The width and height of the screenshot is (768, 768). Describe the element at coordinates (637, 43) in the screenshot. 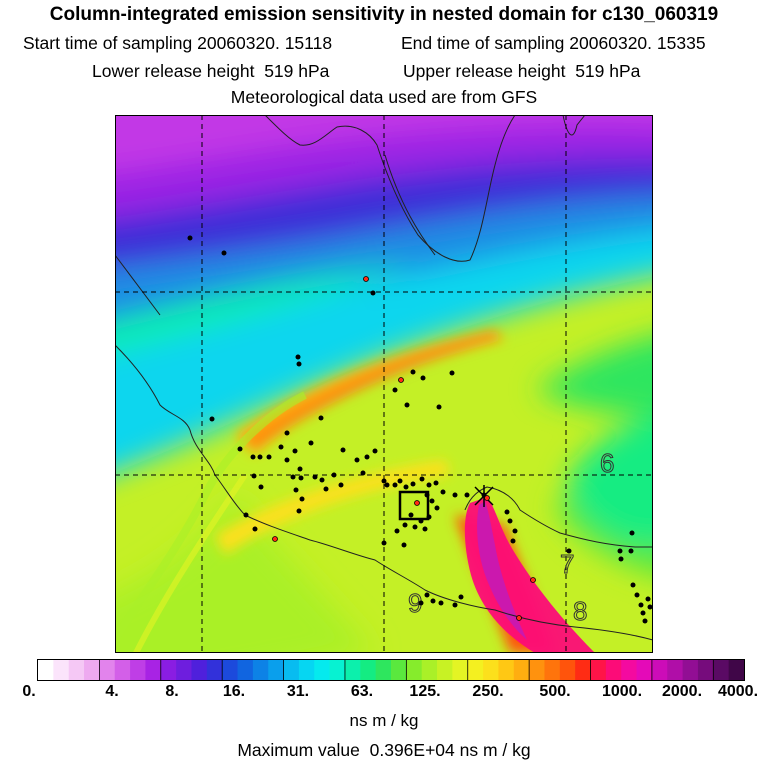

I see `end-time-value: 20060320. 15335` at that location.